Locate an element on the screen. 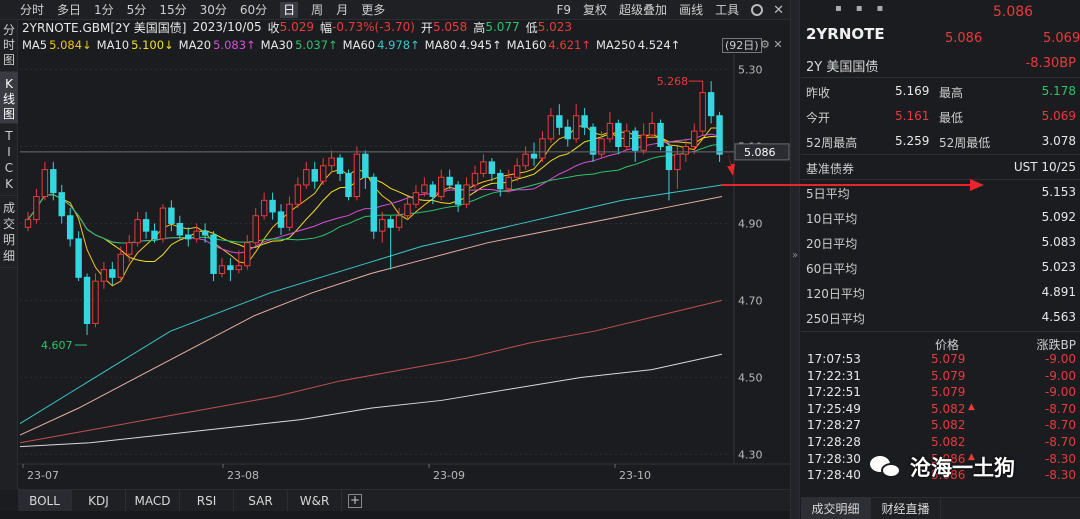 The height and width of the screenshot is (519, 1080). toolbar-button: F9 is located at coordinates (564, 10).